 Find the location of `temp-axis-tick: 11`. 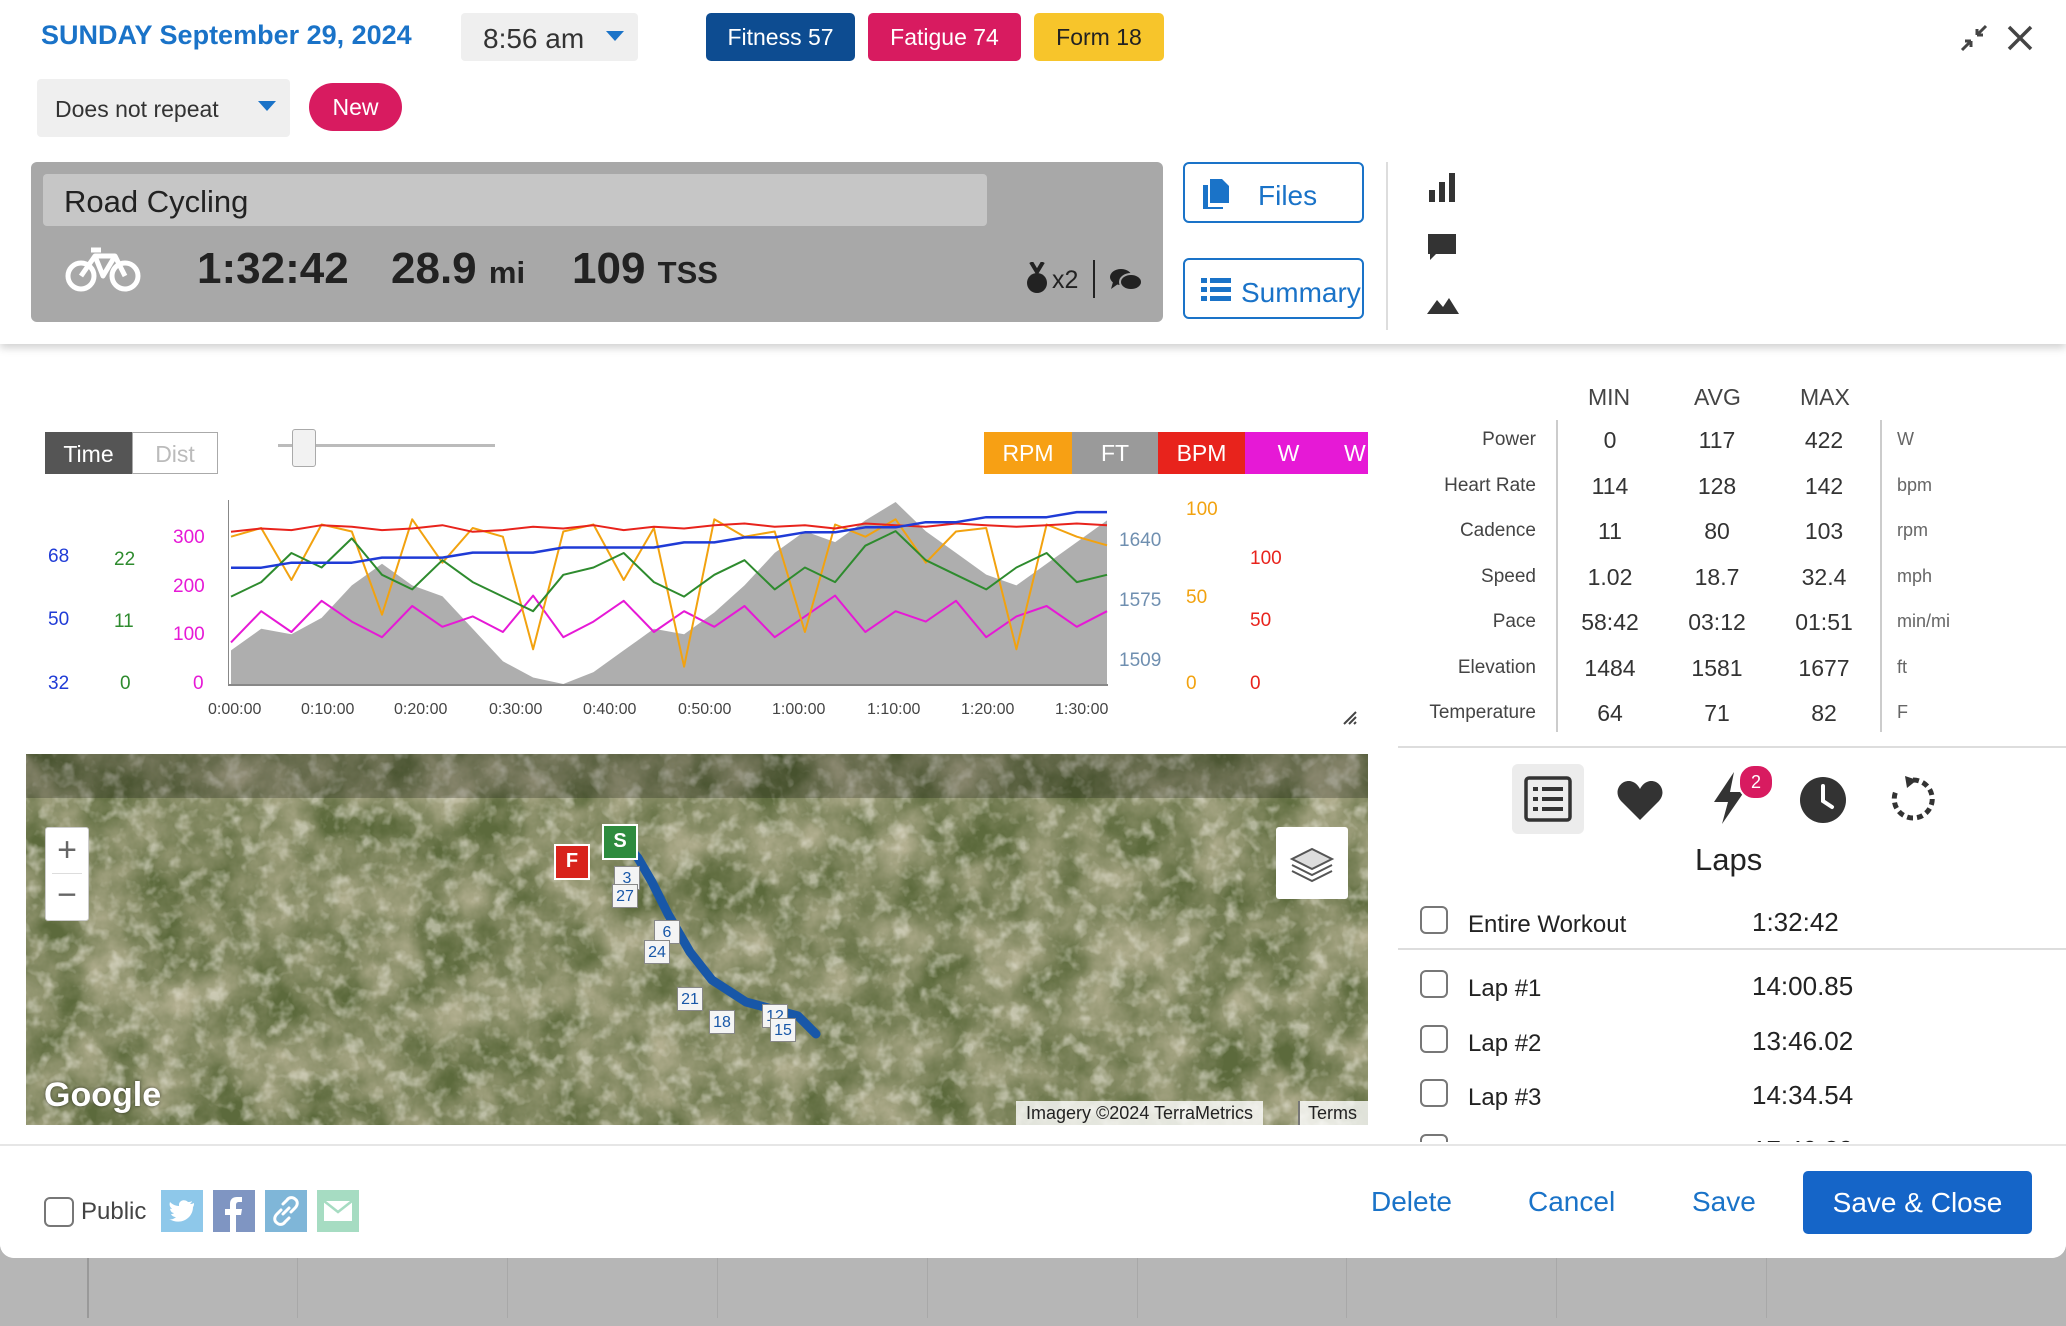

temp-axis-tick: 11 is located at coordinates (124, 621).